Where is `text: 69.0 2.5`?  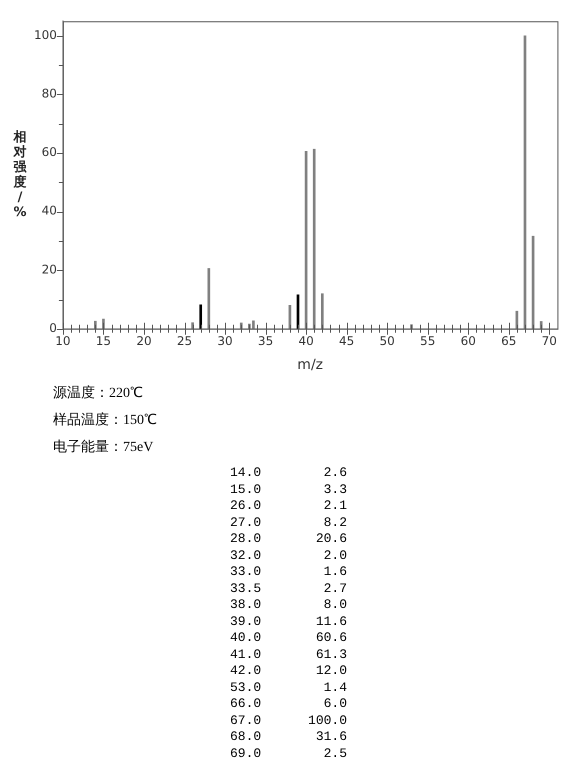 text: 69.0 2.5 is located at coordinates (289, 753).